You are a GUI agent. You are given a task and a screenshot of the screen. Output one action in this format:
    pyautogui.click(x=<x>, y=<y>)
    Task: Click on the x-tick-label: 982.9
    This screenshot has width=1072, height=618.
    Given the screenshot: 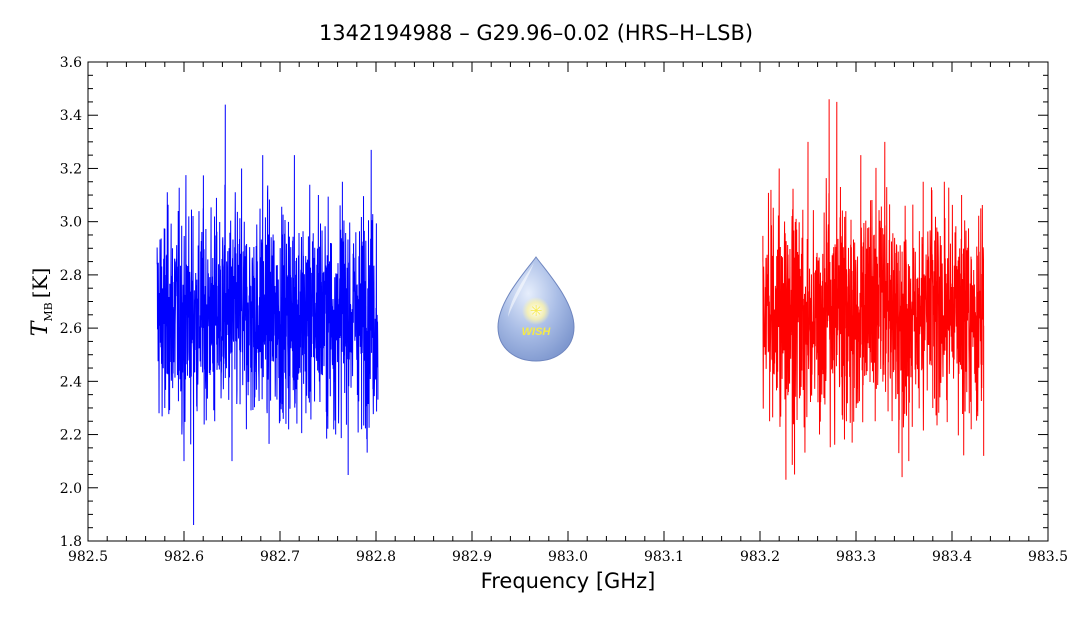 What is the action you would take?
    pyautogui.click(x=472, y=557)
    